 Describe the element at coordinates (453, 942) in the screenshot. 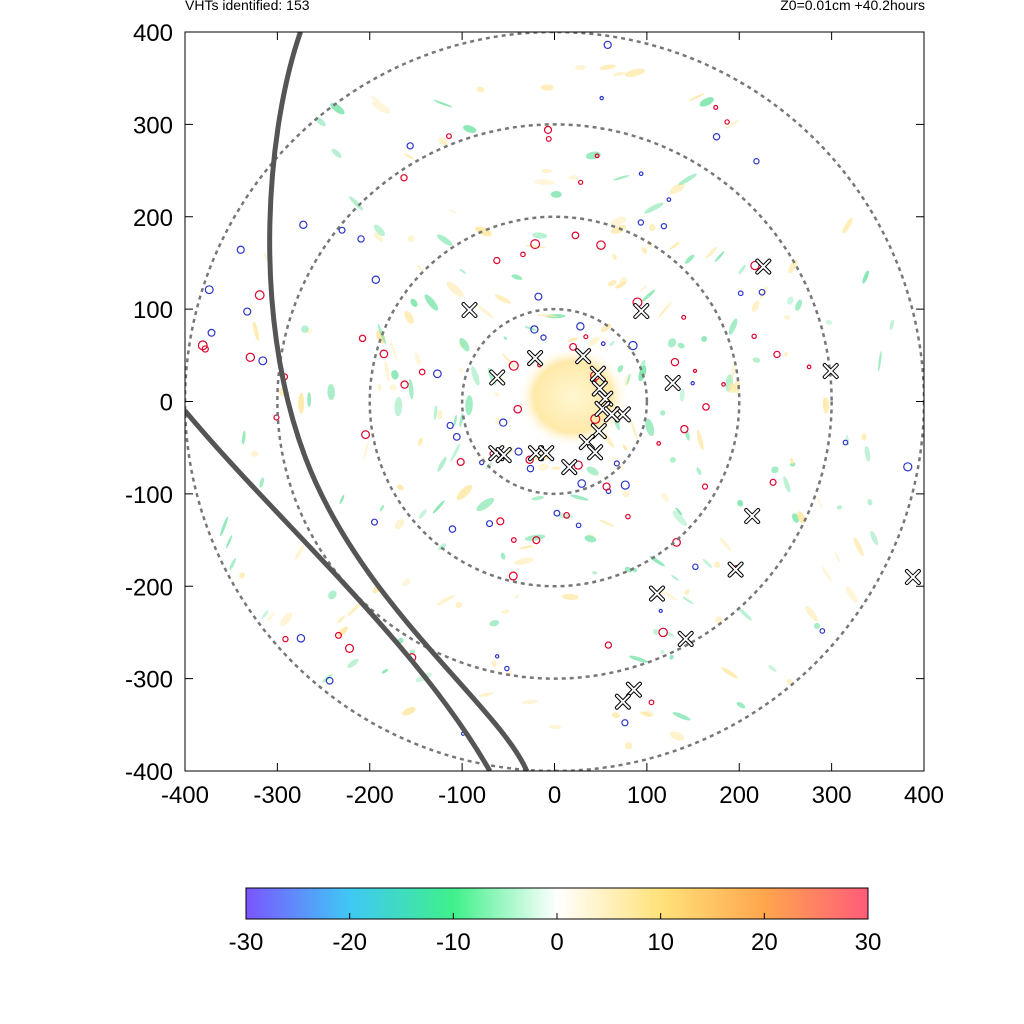

I see `colorbar-tick-label: -10` at that location.